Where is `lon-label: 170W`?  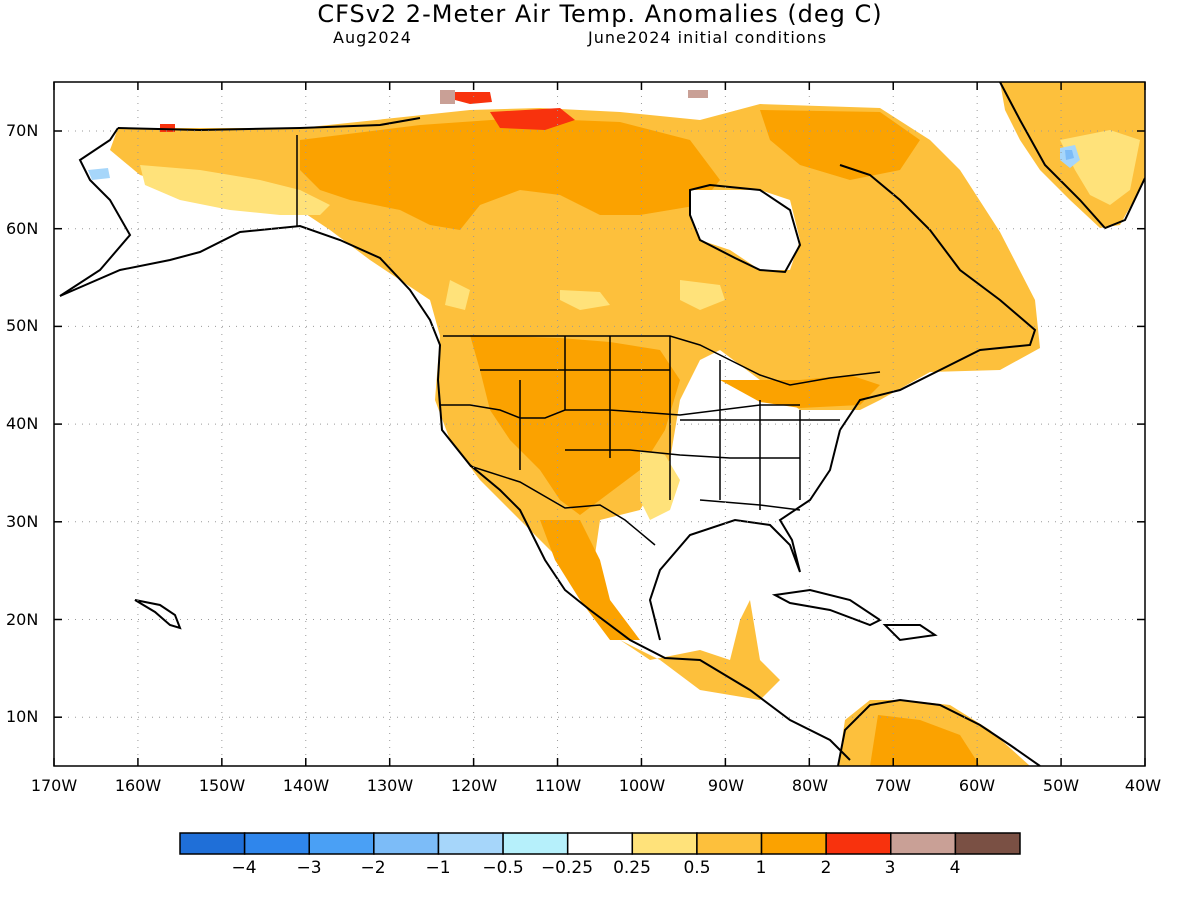
lon-label: 170W is located at coordinates (54, 785).